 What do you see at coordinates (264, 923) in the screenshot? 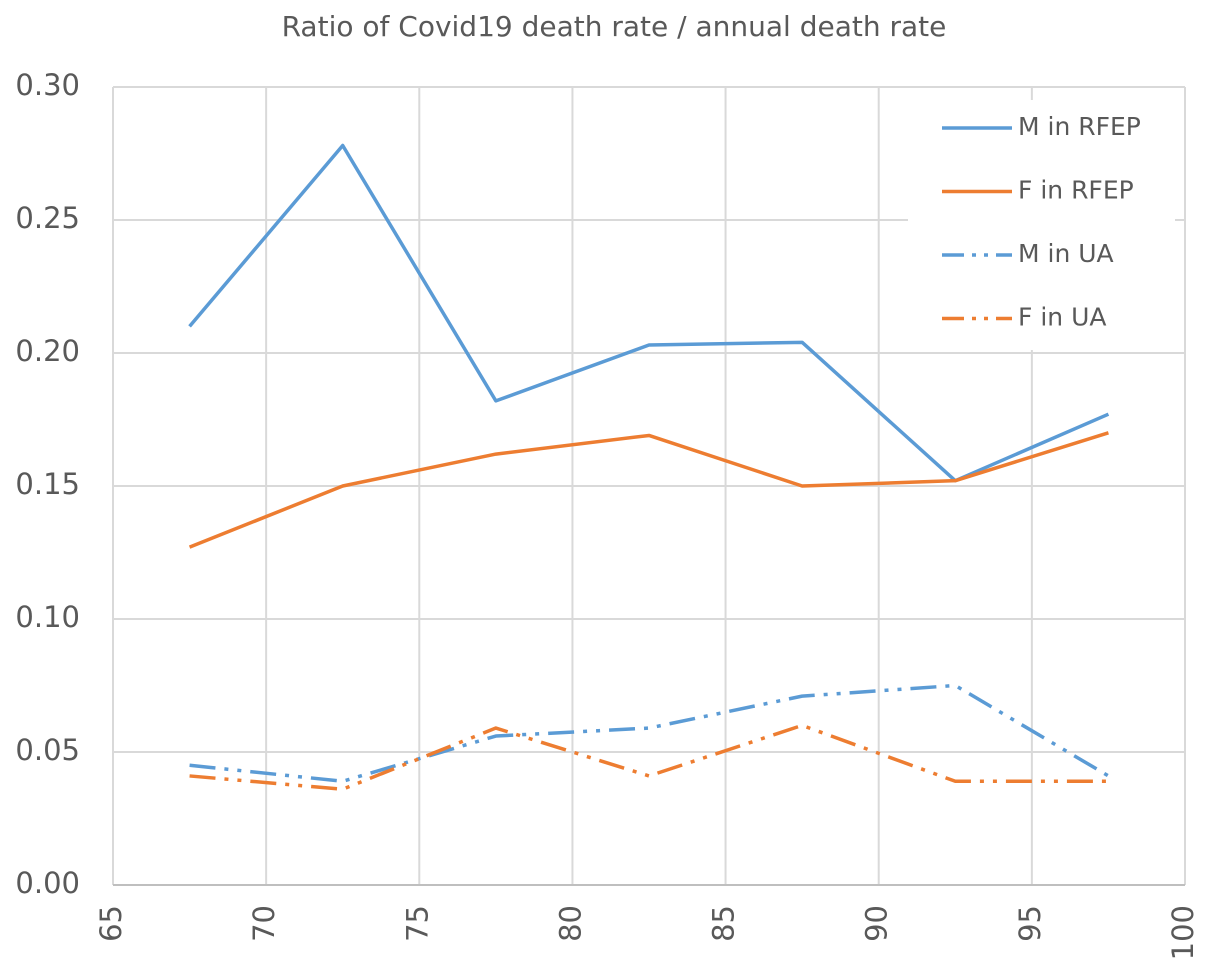
I see `x-tick-label: 70` at bounding box center [264, 923].